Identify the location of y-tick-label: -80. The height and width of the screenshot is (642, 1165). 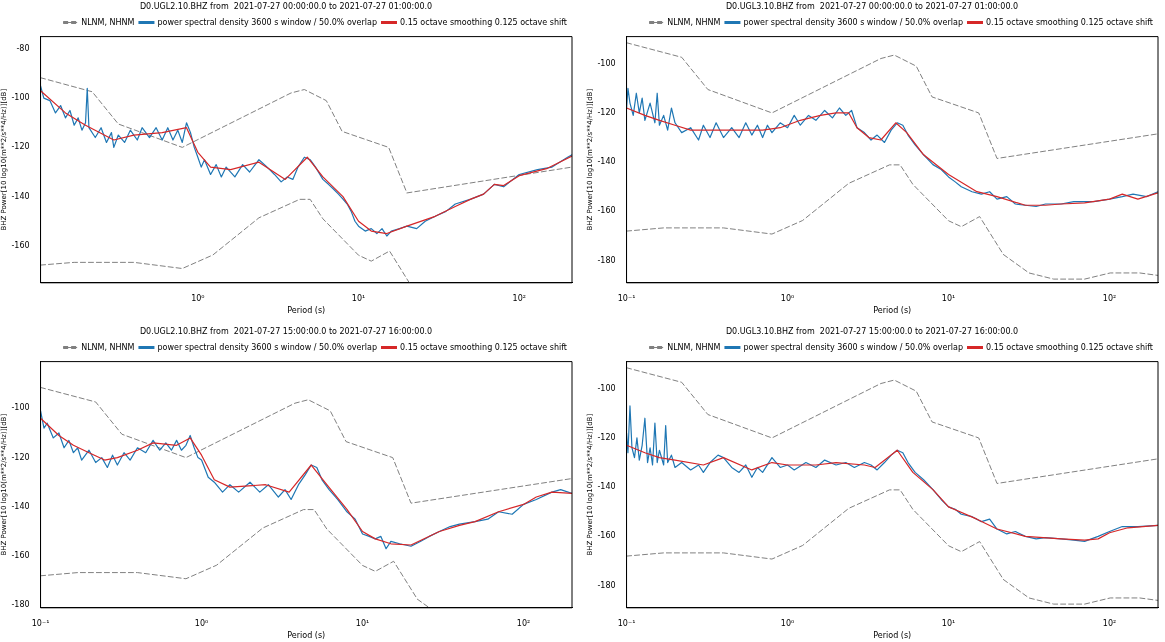
(23, 48).